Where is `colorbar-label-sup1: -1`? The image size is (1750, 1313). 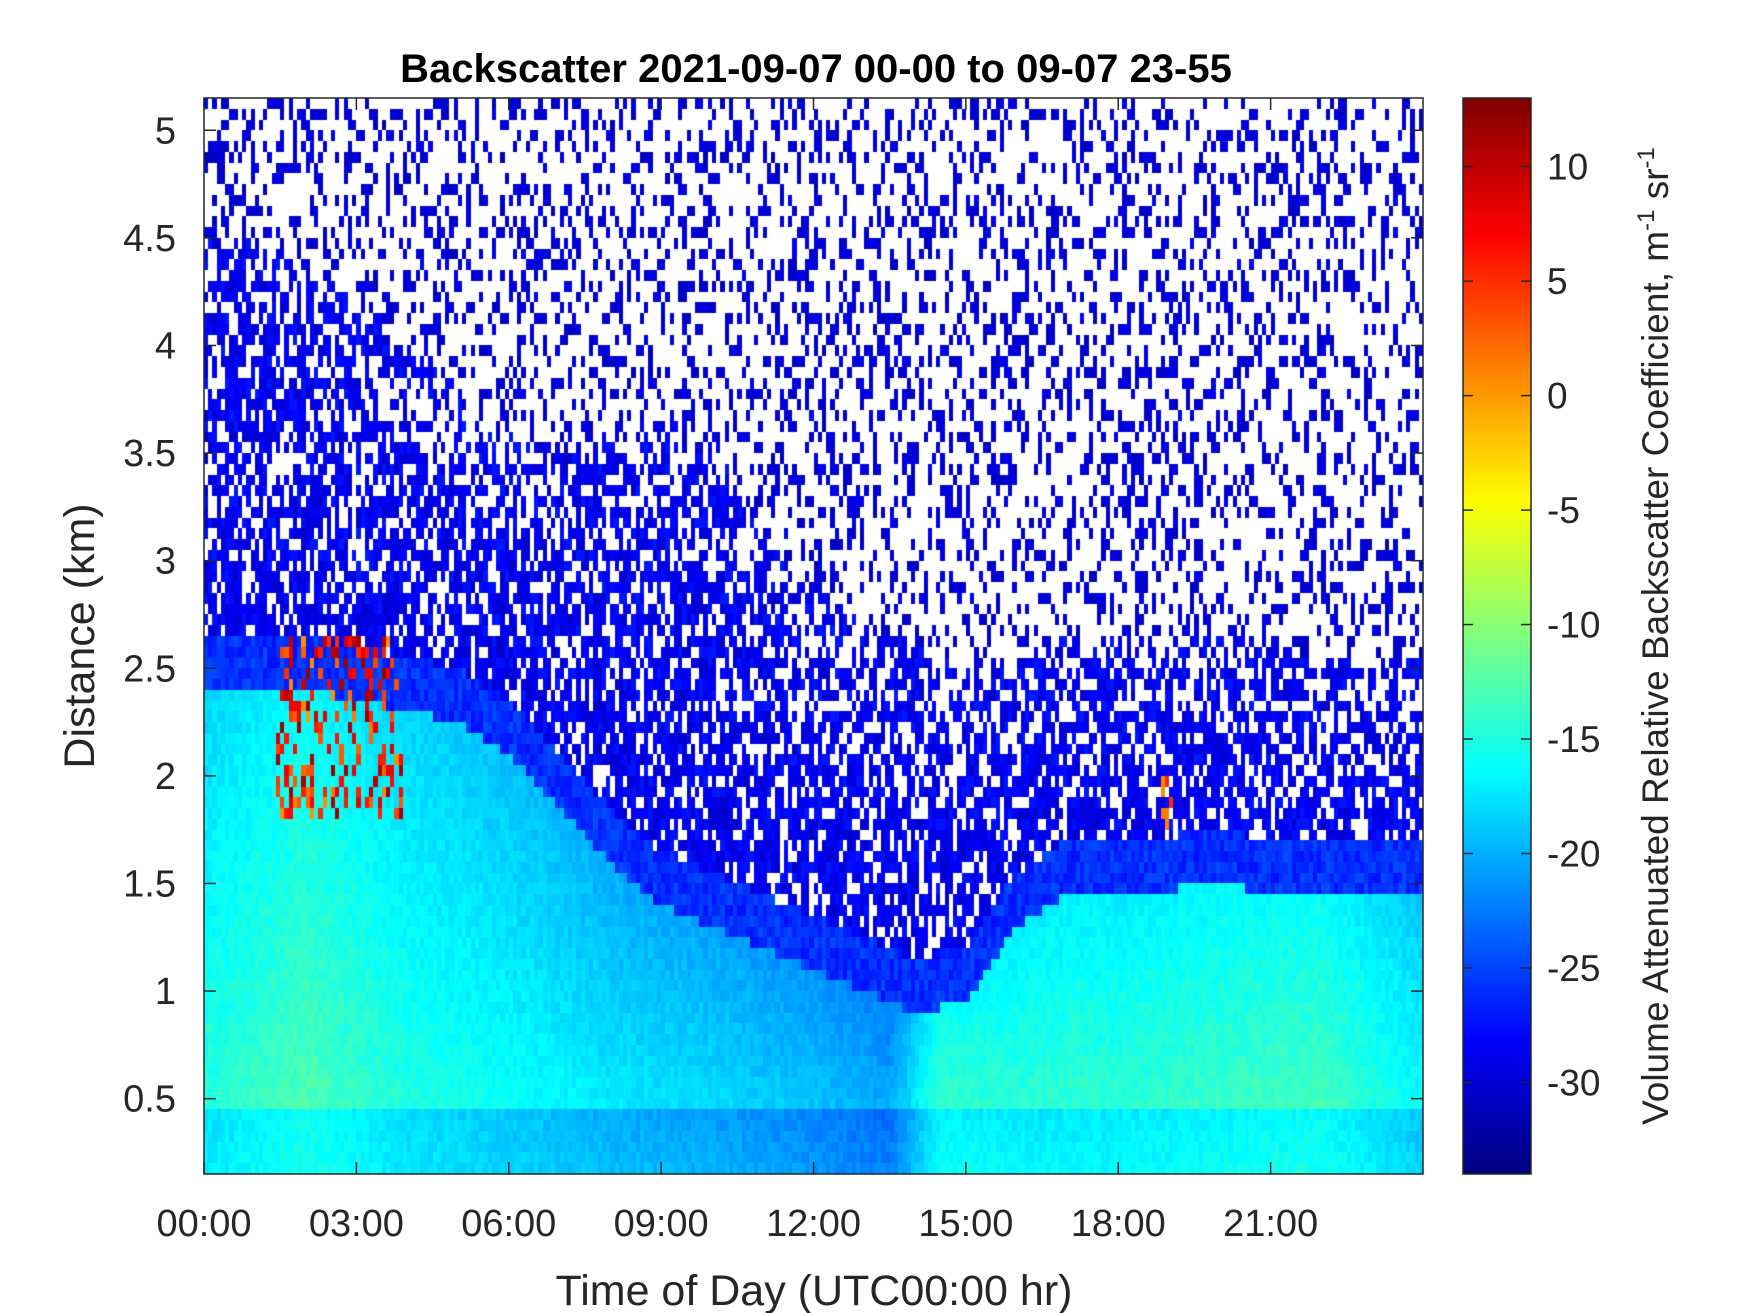
colorbar-label-sup1: -1 is located at coordinates (1646, 220).